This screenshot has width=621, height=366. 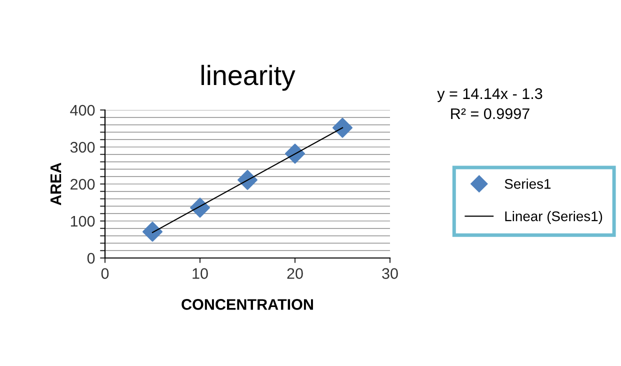 What do you see at coordinates (553, 217) in the screenshot?
I see `legend-label: Linear (Series1)` at bounding box center [553, 217].